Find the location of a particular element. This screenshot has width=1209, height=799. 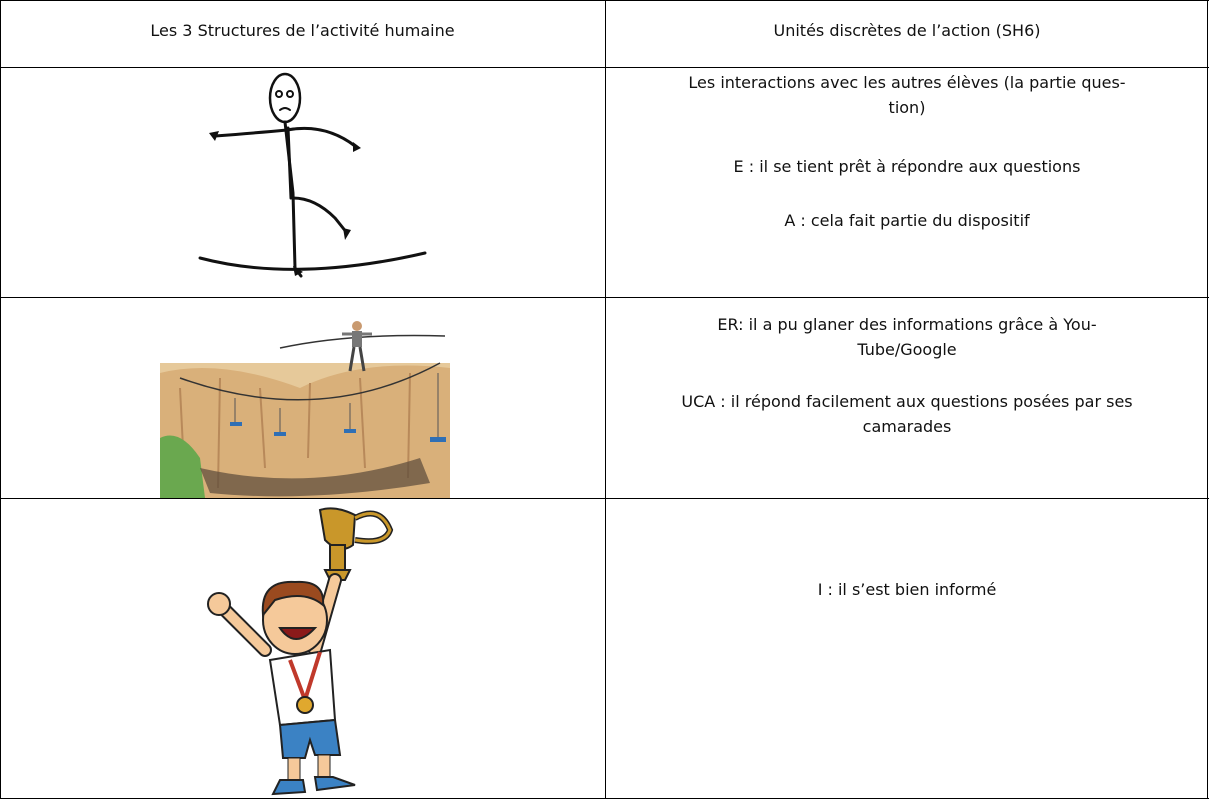

header-cell: Unités discrètes de l’action (SH6) is located at coordinates (907, 30).